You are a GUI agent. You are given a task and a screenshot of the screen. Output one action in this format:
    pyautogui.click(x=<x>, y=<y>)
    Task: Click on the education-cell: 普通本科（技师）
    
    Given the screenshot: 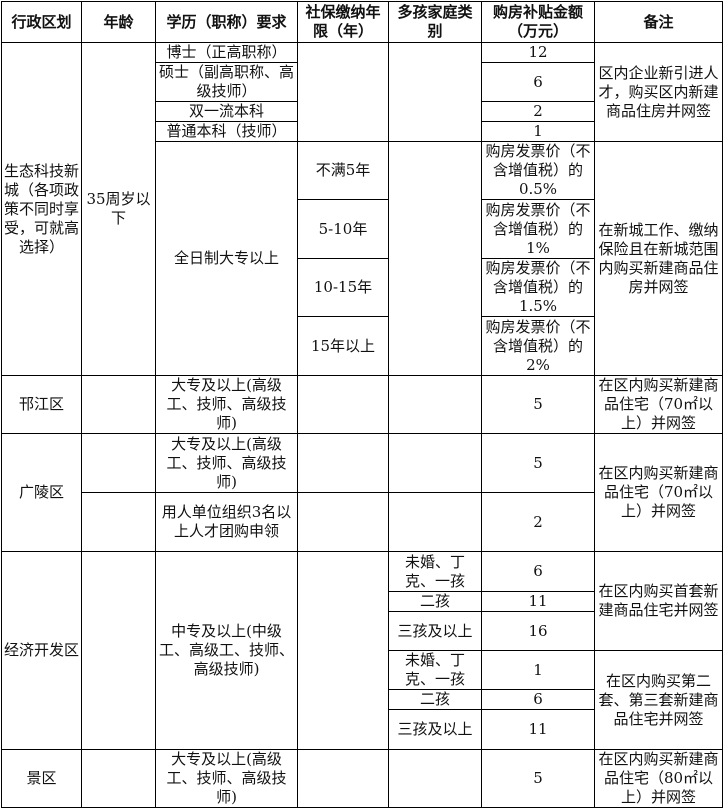 What is the action you would take?
    pyautogui.click(x=226, y=131)
    